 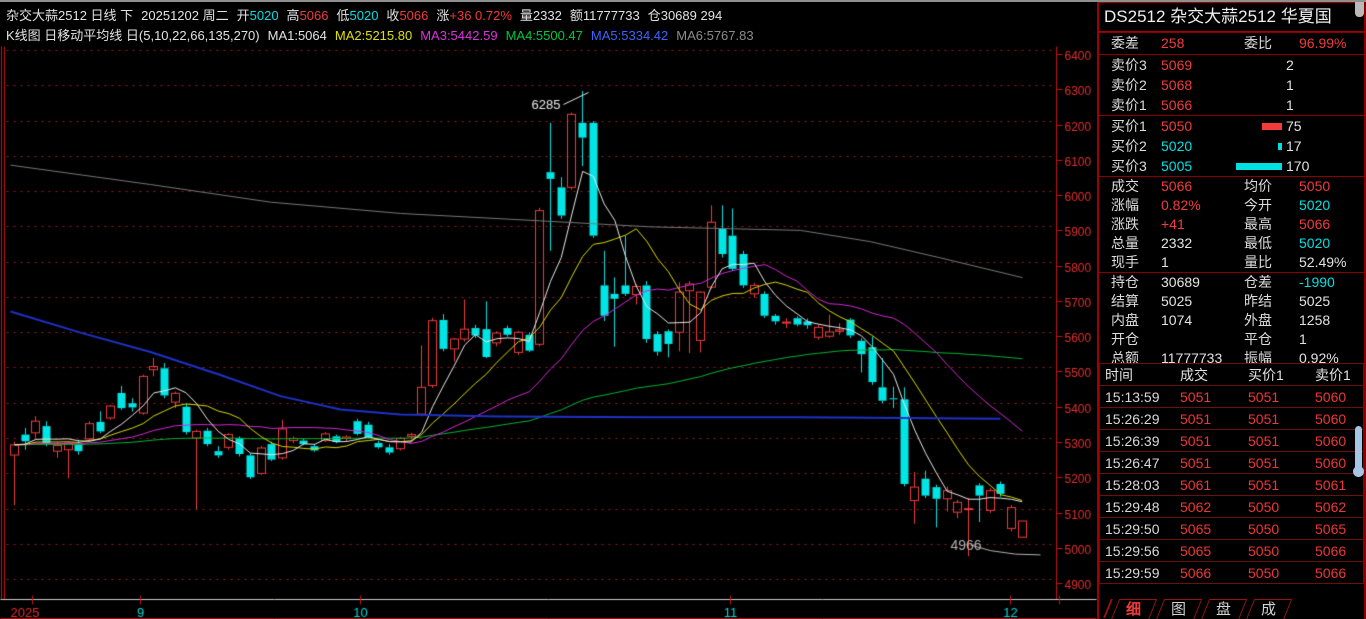 What do you see at coordinates (1231, 65) in the screenshot?
I see `book-row: 卖价3 5069 2` at bounding box center [1231, 65].